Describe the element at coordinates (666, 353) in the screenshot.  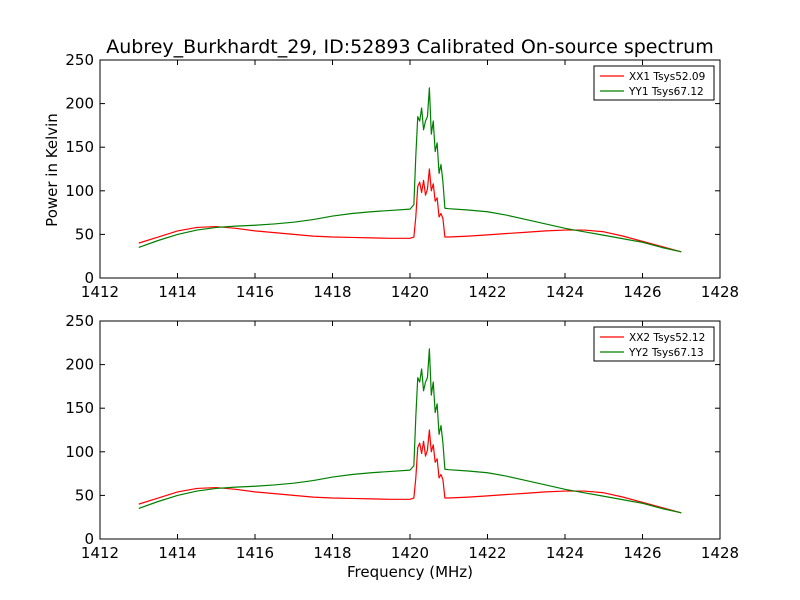
I see `legend-label: YY2 Tsys67.13` at that location.